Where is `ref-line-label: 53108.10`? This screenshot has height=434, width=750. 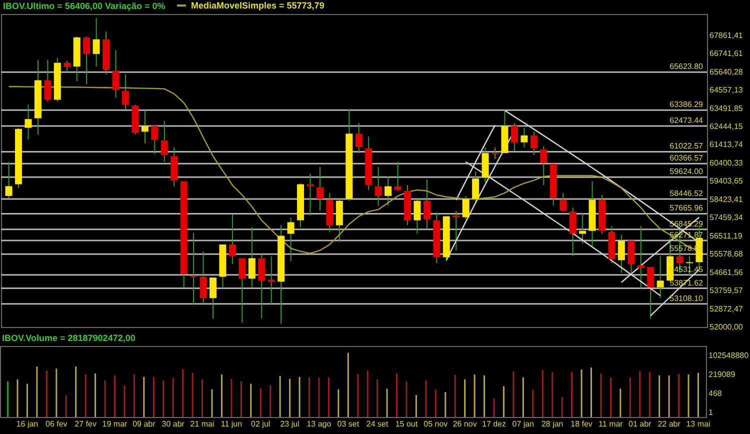 ref-line-label: 53108.10 is located at coordinates (687, 298).